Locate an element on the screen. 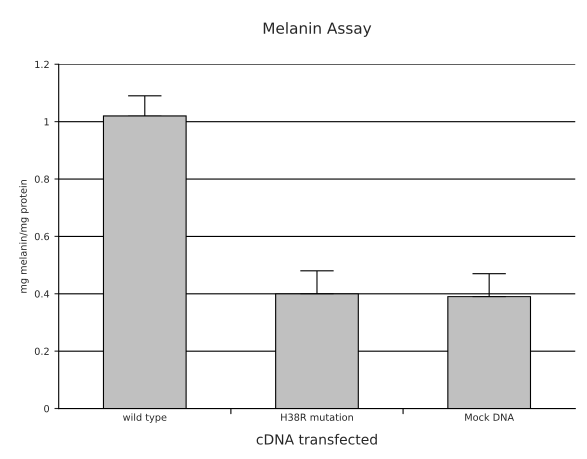 This screenshot has width=587, height=459. y-tick-label: 1 is located at coordinates (46, 122).